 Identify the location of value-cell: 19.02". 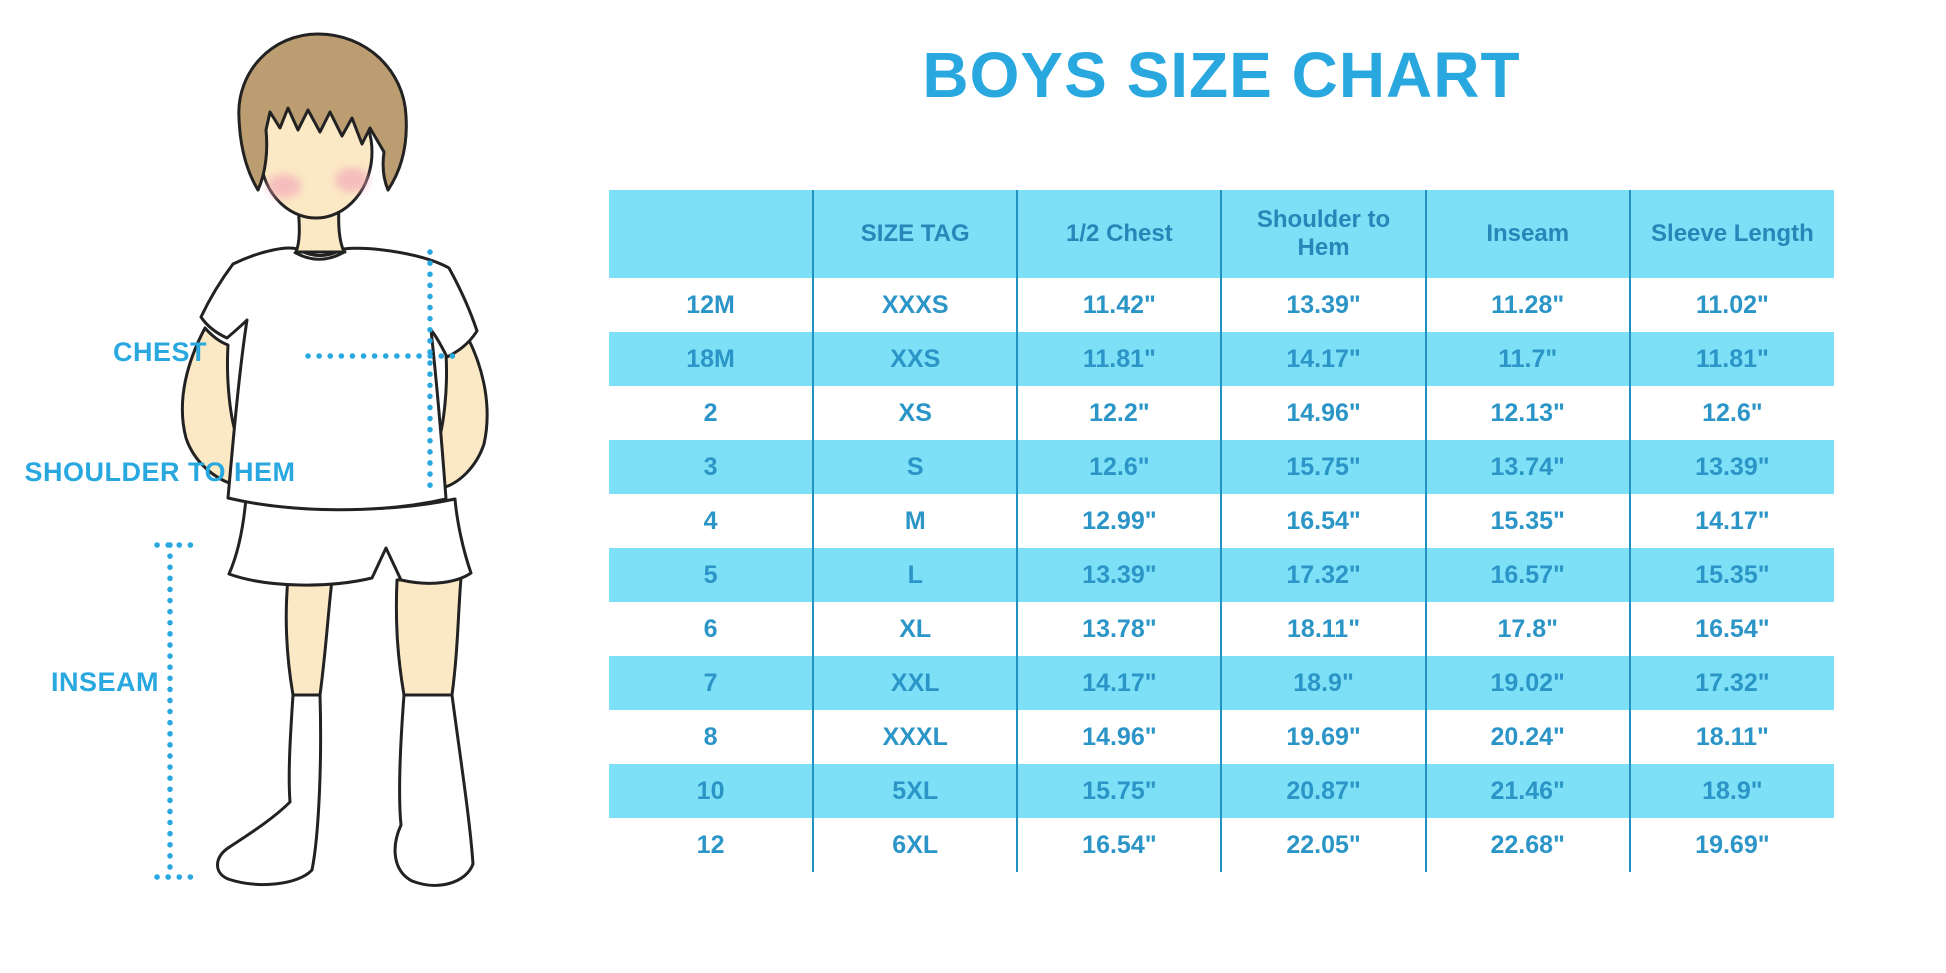
(1527, 683).